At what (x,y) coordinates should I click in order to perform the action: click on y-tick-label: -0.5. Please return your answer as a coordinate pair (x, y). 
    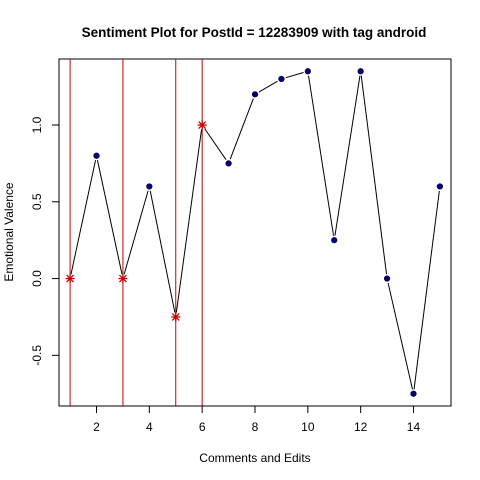
    Looking at the image, I should click on (37, 355).